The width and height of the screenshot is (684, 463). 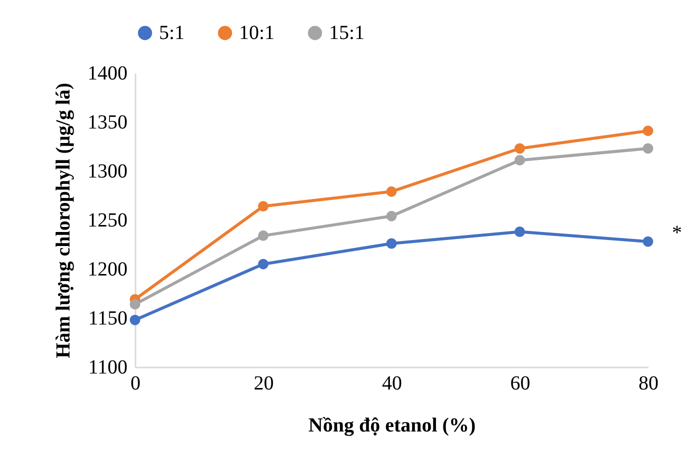 I want to click on x-tick-label: 40, so click(x=392, y=383).